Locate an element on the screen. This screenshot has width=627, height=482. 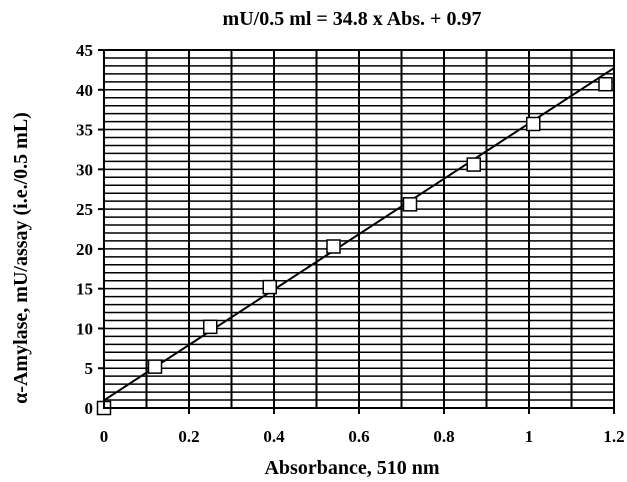
x-tick-label: 0.2 is located at coordinates (188, 436).